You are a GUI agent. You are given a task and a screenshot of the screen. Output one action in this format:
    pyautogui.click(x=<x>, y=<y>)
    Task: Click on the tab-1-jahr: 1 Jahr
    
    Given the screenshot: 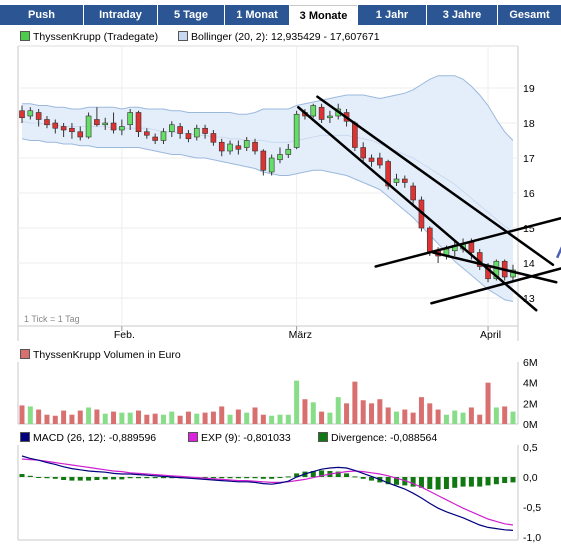 What is the action you would take?
    pyautogui.click(x=392, y=15)
    